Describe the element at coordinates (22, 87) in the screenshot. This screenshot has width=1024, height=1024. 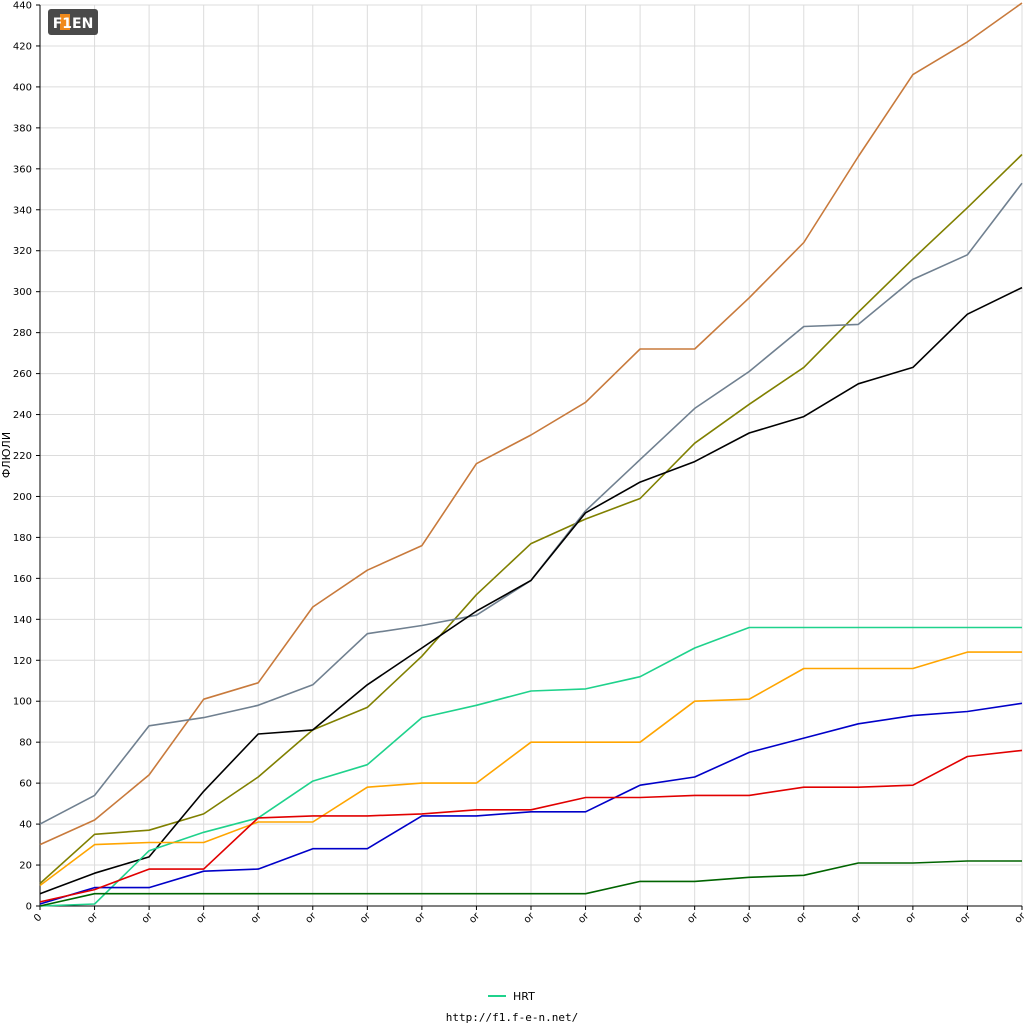
I see `y-tick-label: 400` at that location.